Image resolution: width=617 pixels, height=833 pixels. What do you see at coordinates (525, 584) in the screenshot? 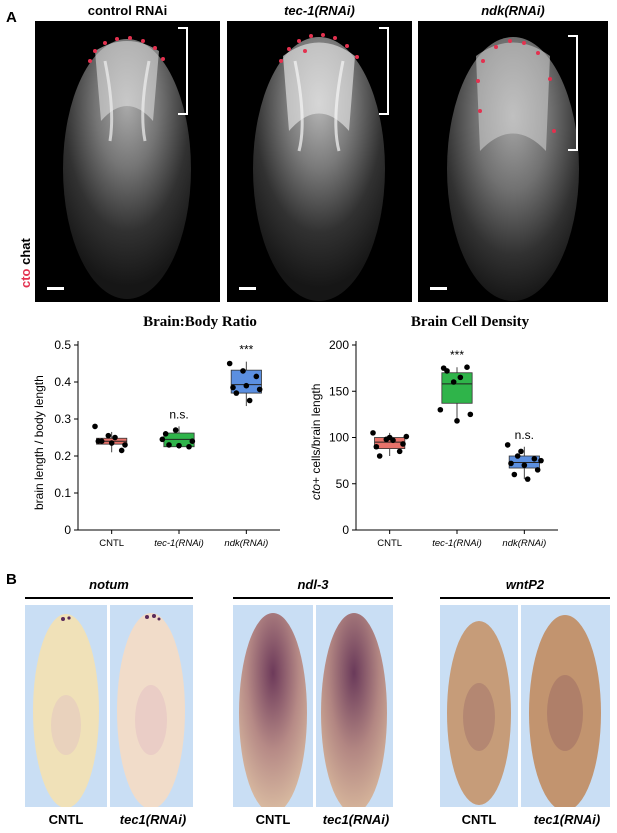
I see `ish-title-wntp2: wntP2` at bounding box center [525, 584].